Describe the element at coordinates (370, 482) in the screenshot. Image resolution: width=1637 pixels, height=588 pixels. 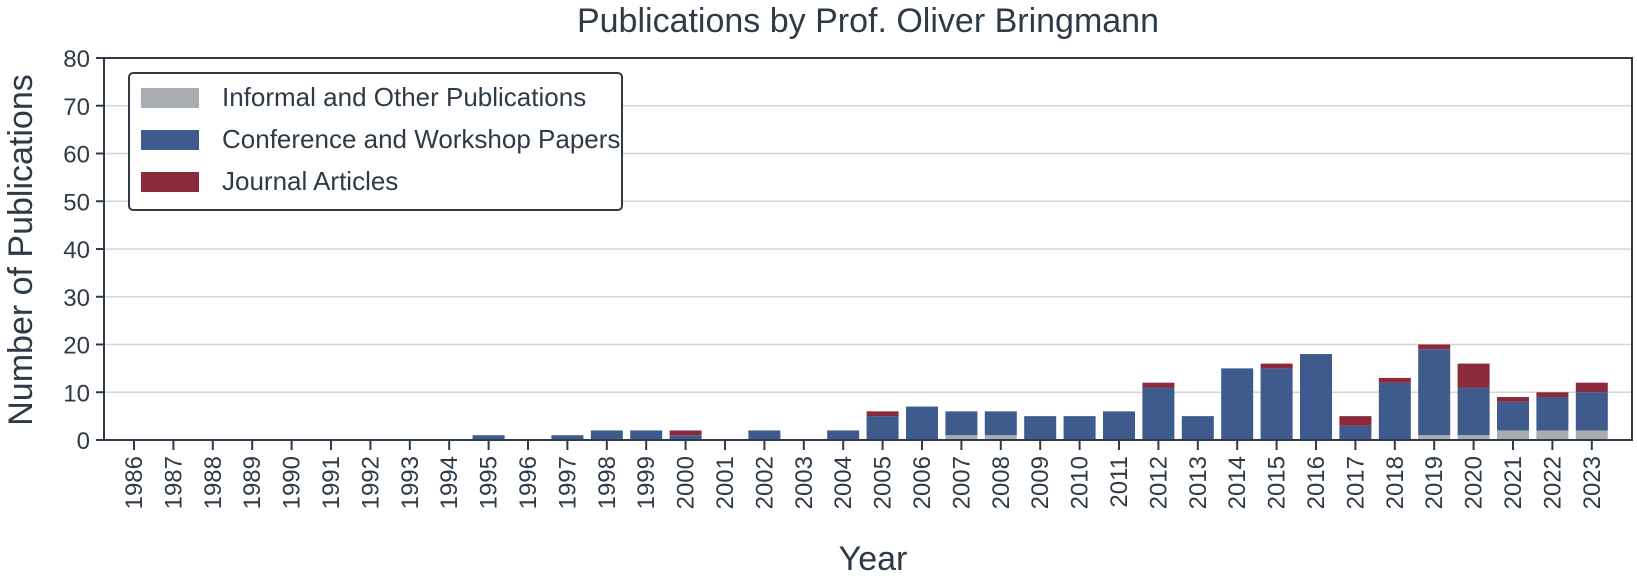
I see `x-tick-label: 1992` at that location.